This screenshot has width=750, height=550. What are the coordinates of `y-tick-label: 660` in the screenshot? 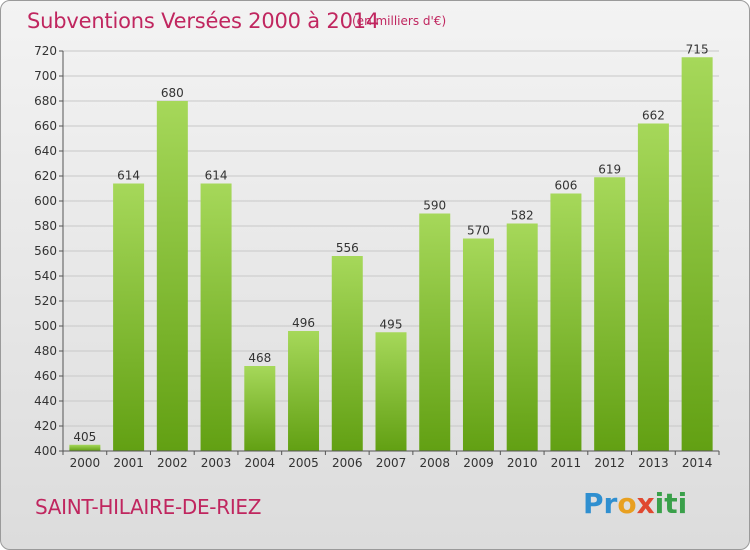 It's located at (45, 126).